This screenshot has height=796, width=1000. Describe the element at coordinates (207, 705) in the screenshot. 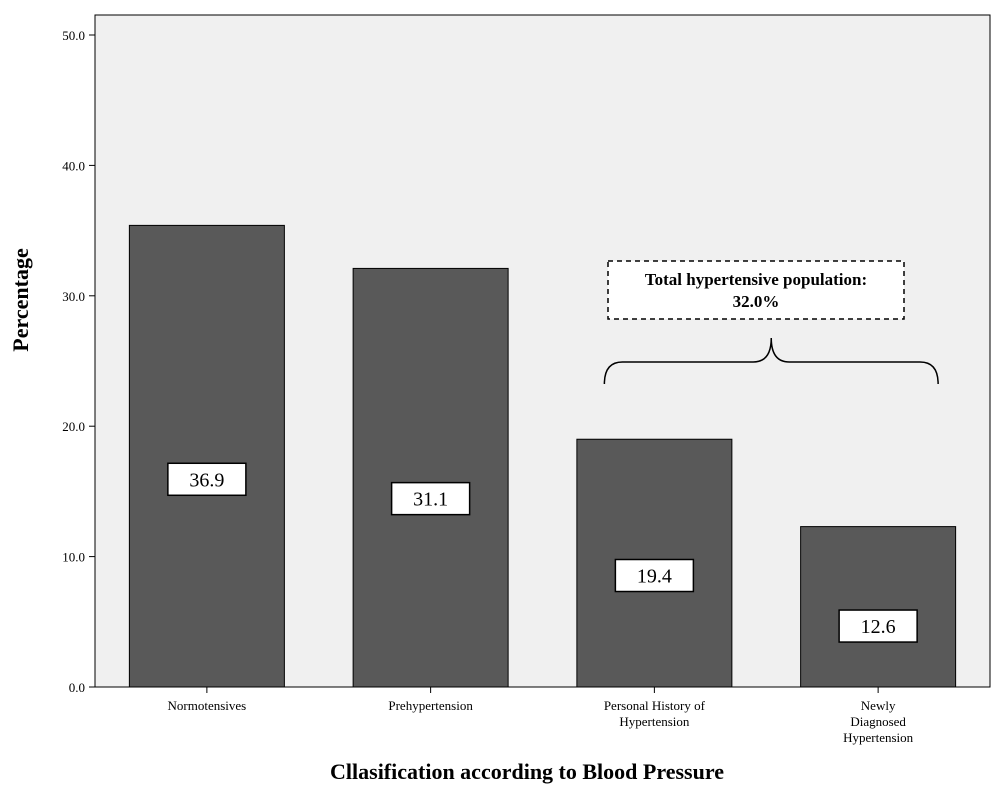

I see `category-label: Normotensives` at that location.